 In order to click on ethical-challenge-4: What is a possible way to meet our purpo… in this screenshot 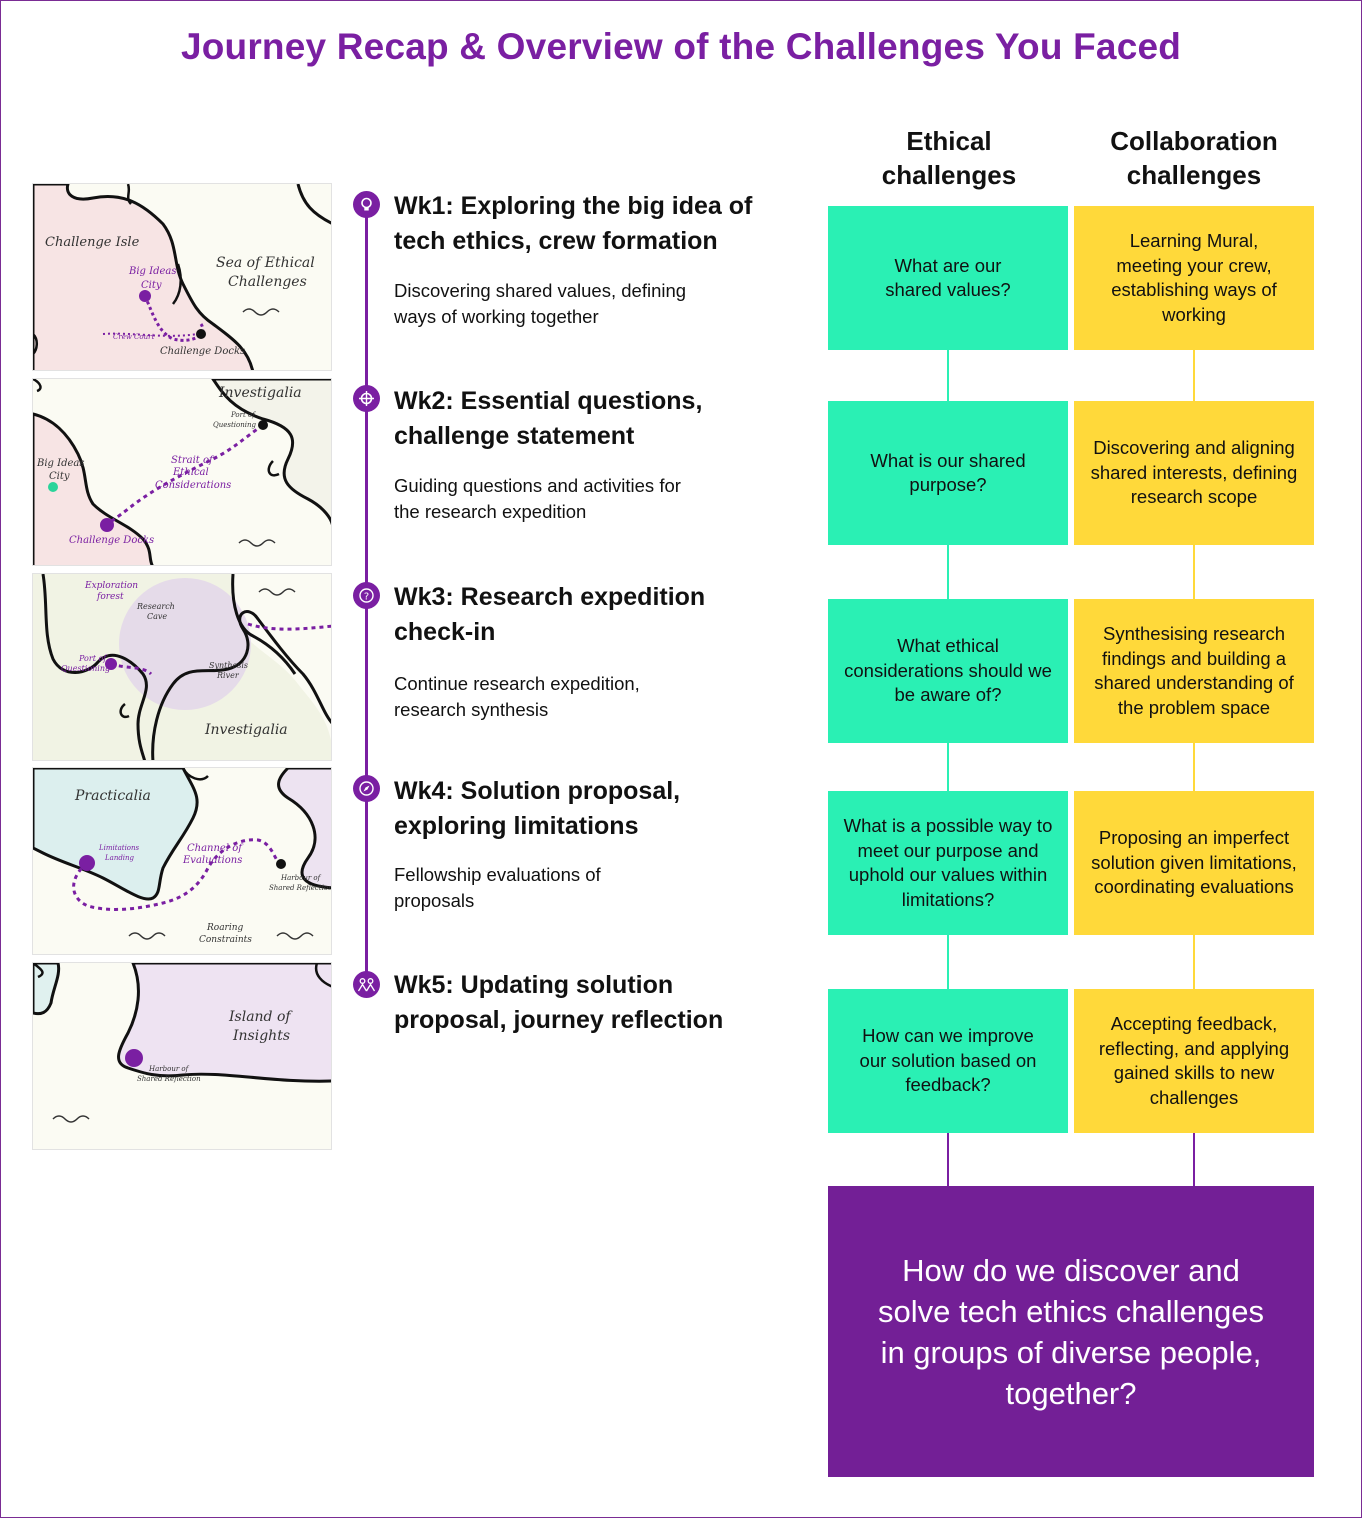, I will do `click(948, 863)`.